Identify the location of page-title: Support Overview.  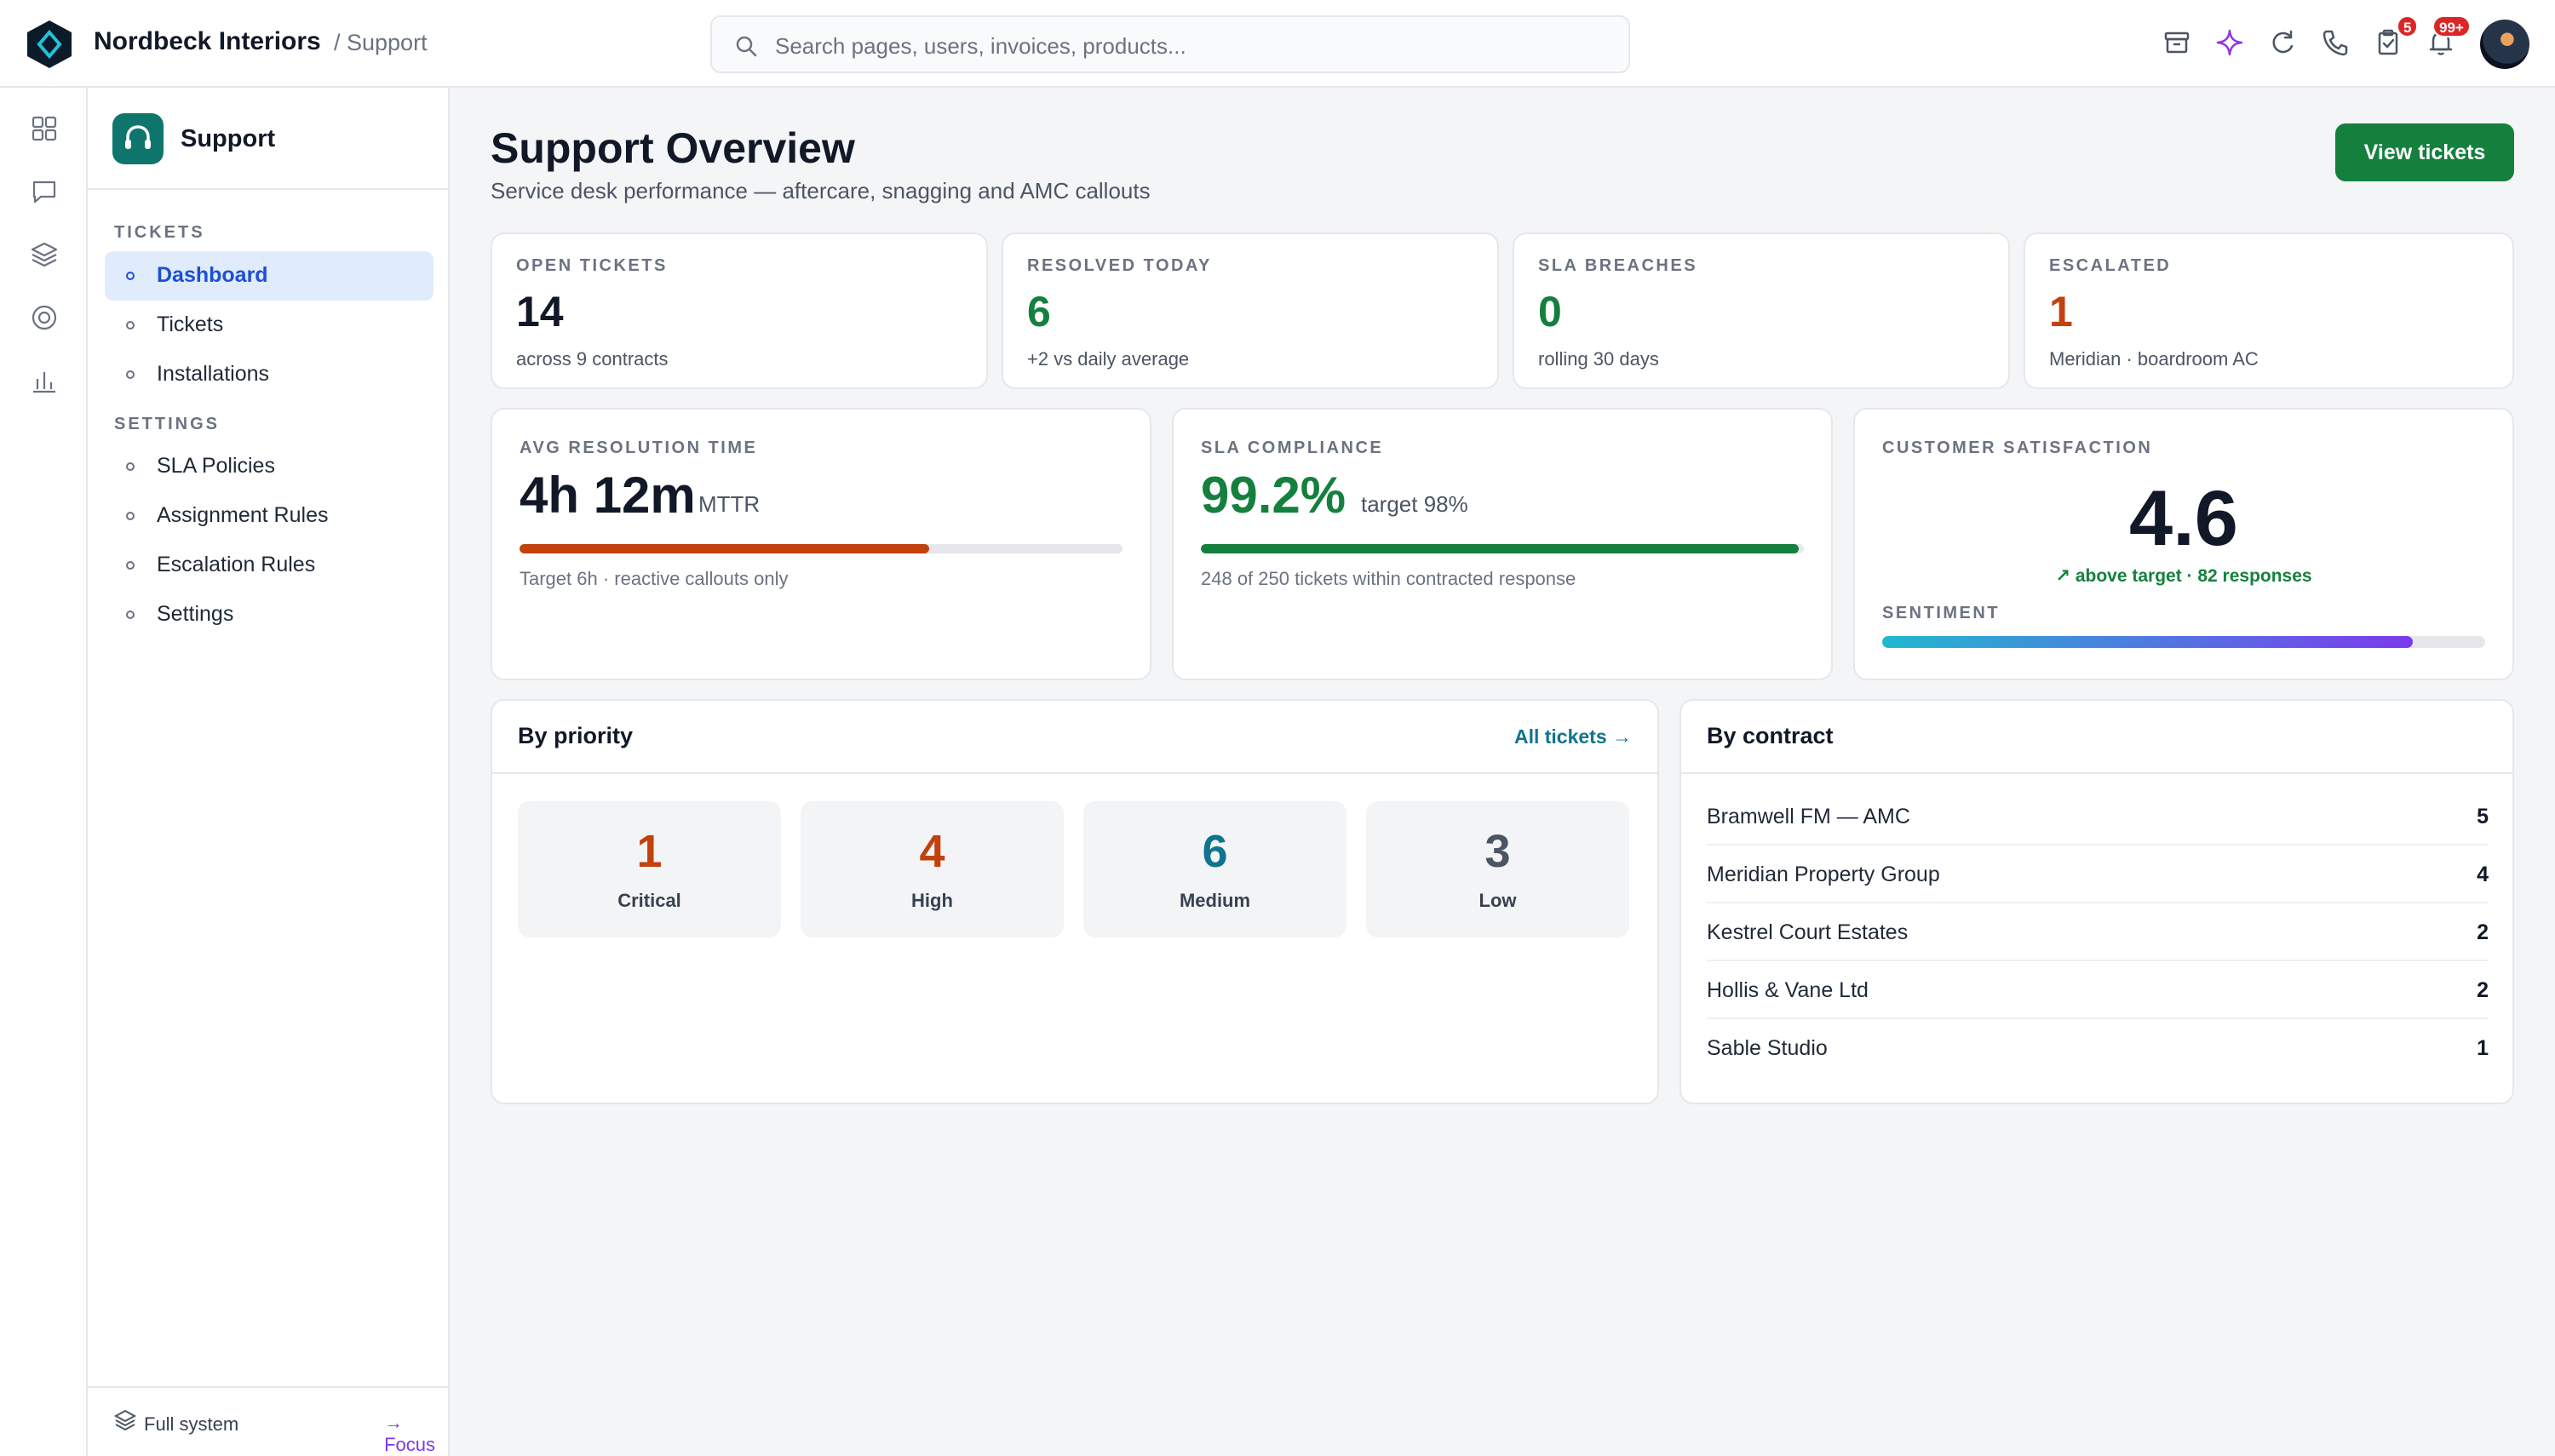
(673, 148).